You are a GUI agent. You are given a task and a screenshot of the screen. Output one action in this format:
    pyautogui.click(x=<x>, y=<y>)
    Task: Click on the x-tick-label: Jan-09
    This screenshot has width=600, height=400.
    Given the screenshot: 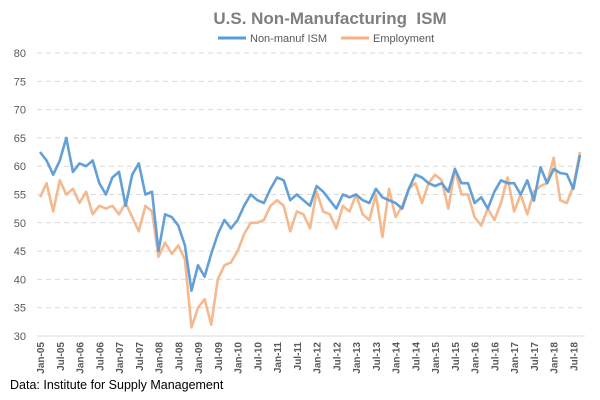 What is the action you would take?
    pyautogui.click(x=199, y=358)
    